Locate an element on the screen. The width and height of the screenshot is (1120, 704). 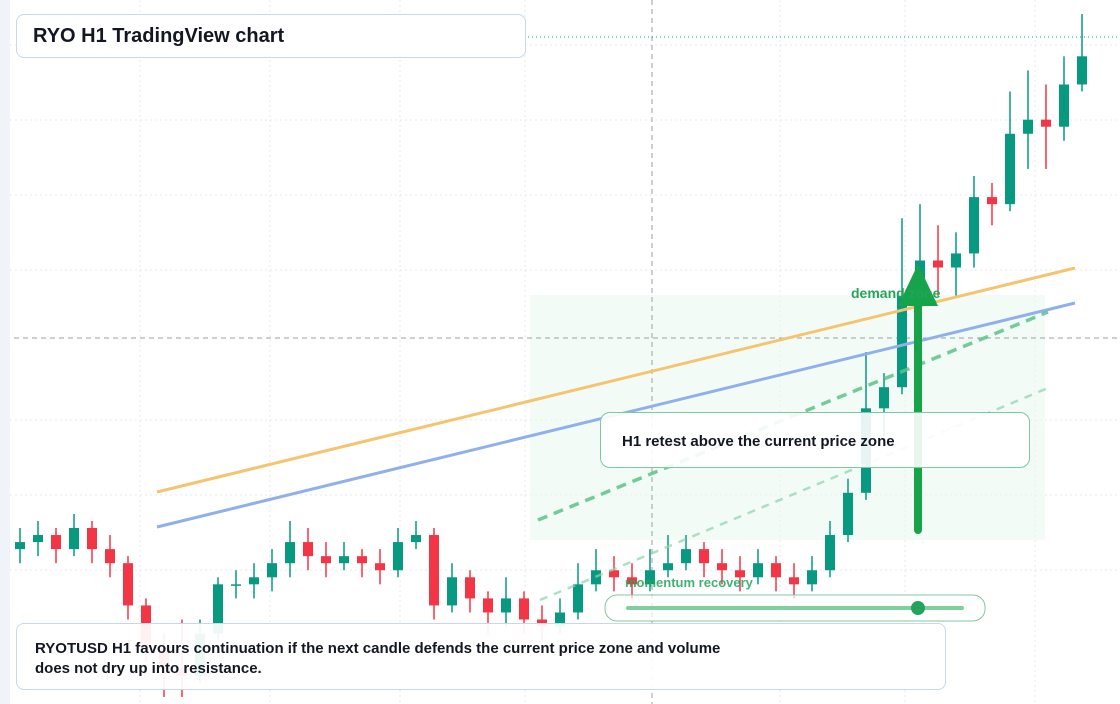
chart-title: RYO H1 TradingView chart is located at coordinates (271, 36).